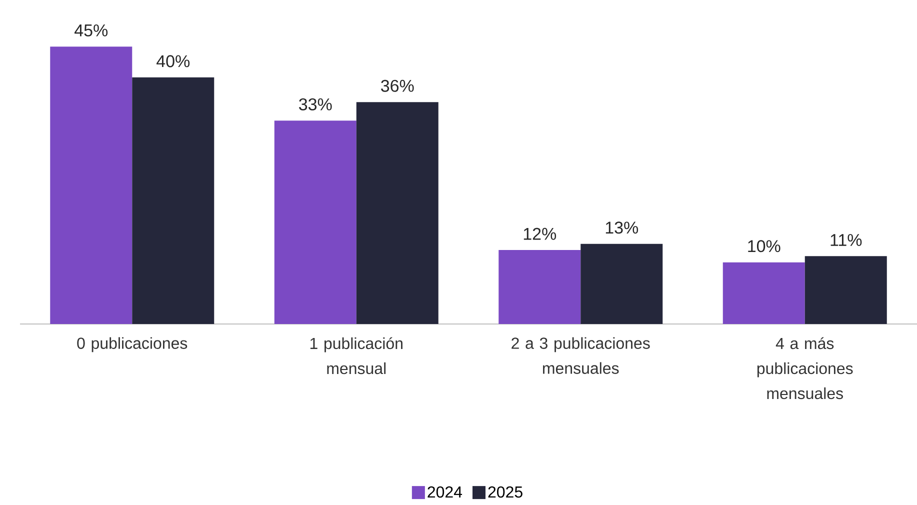 This screenshot has width=917, height=505. Describe the element at coordinates (764, 246) in the screenshot. I see `data-label: 10%` at that location.